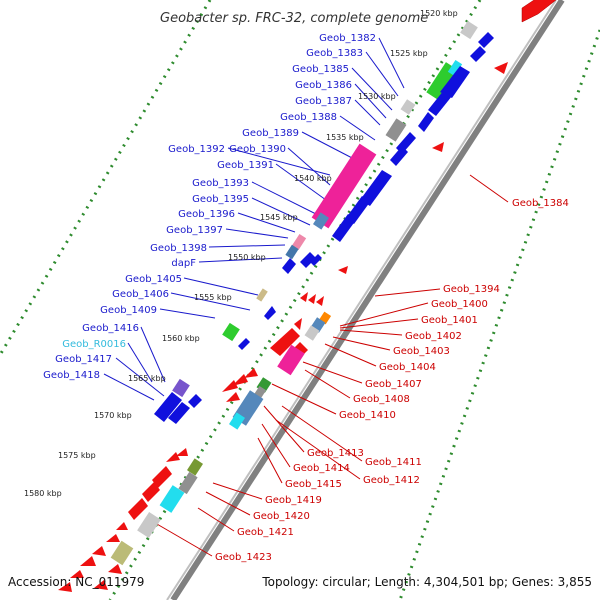 The image size is (600, 600). What do you see at coordinates (281, 516) in the screenshot?
I see `gene-label: Geob_1420` at bounding box center [281, 516].